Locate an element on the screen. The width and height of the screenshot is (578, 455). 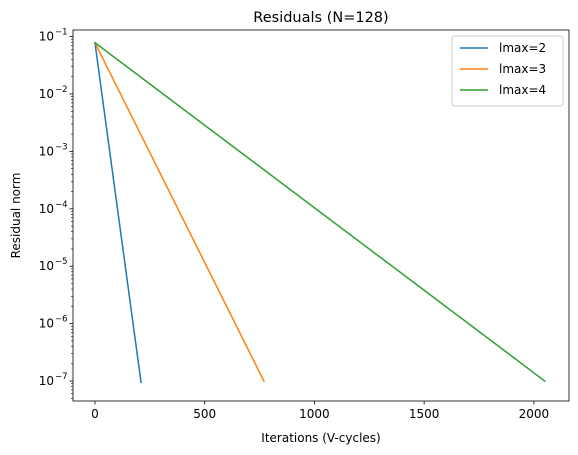
x-axis: 0 500 1000 1500 2000 is located at coordinates (320, 411).